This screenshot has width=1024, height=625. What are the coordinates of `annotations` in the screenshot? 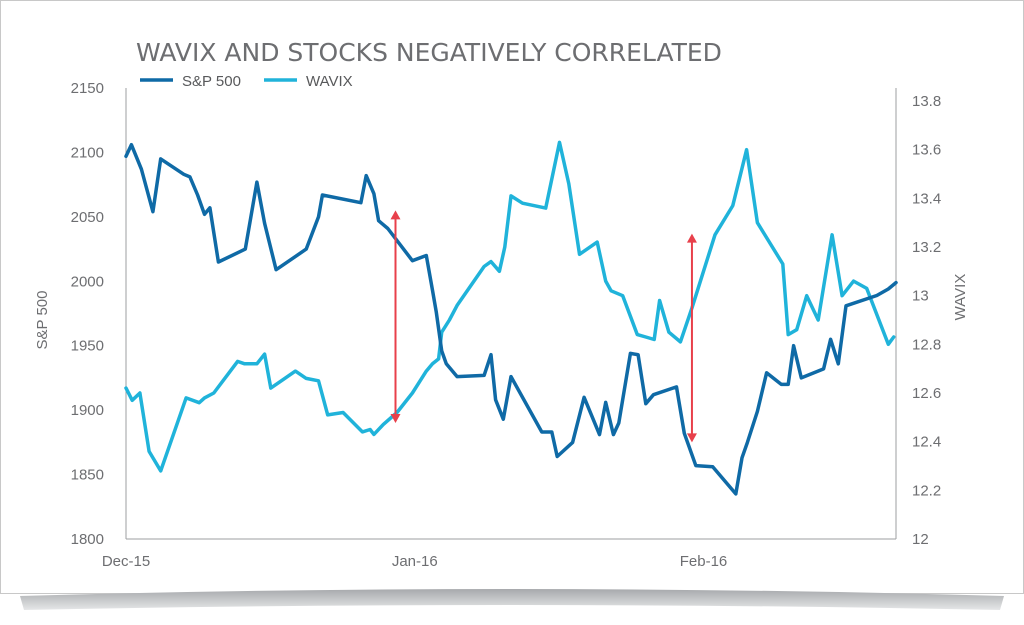 It's located at (543, 326).